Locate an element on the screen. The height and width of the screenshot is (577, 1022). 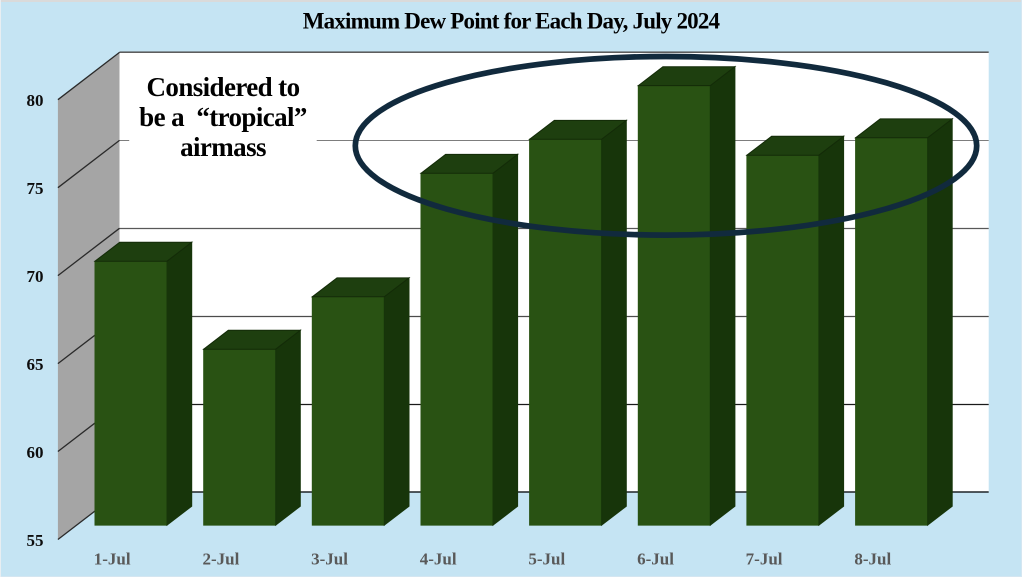
svg-text: 70 is located at coordinates (35, 276).